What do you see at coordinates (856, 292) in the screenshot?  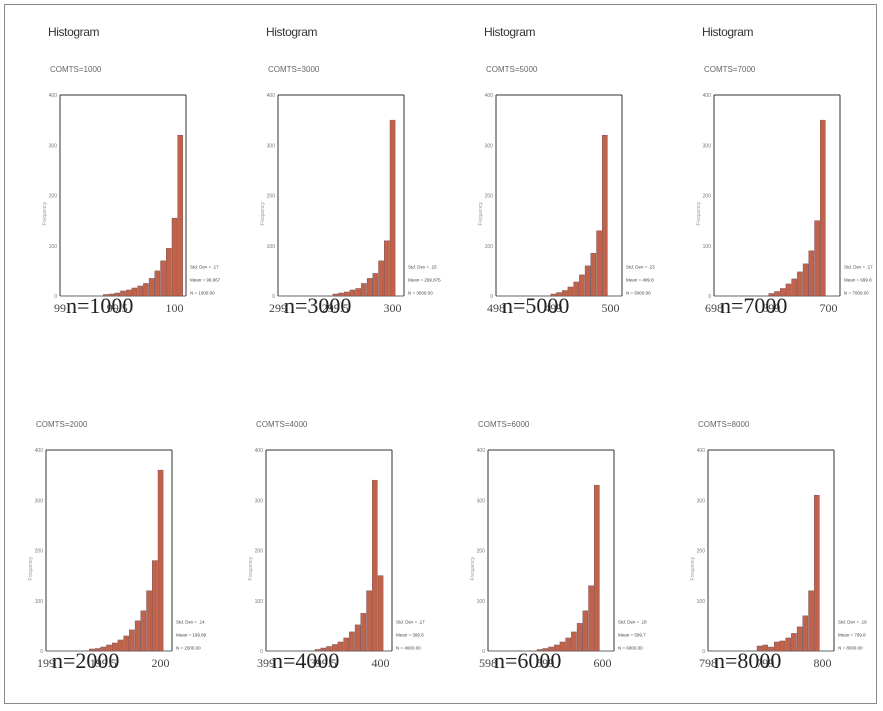 I see `stats-label: N = 7000.00` at bounding box center [856, 292].